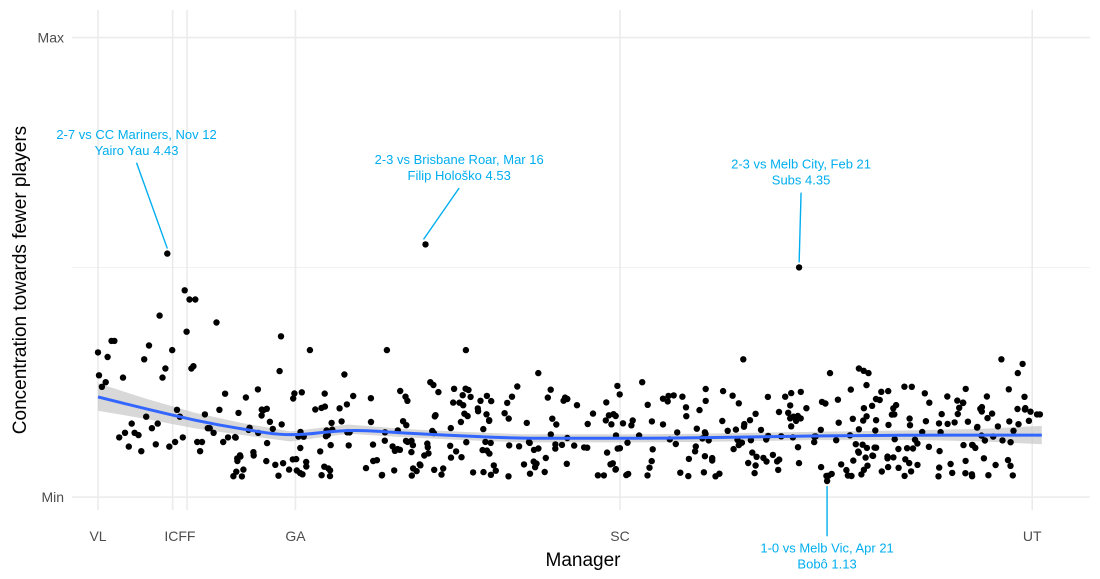  What do you see at coordinates (52, 497) in the screenshot?
I see `y-tick-label: Min` at bounding box center [52, 497].